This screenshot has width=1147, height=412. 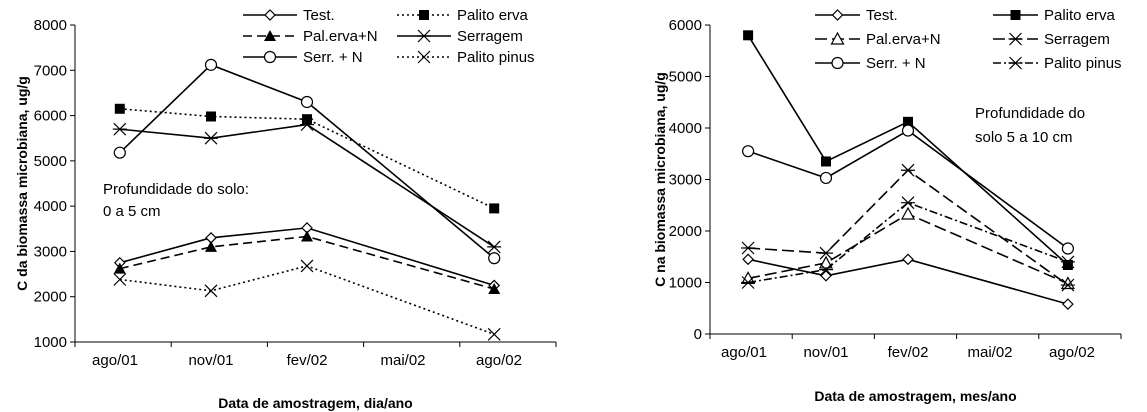 I want to click on annotation-text: solo 5 a 10 cm, so click(x=1024, y=137).